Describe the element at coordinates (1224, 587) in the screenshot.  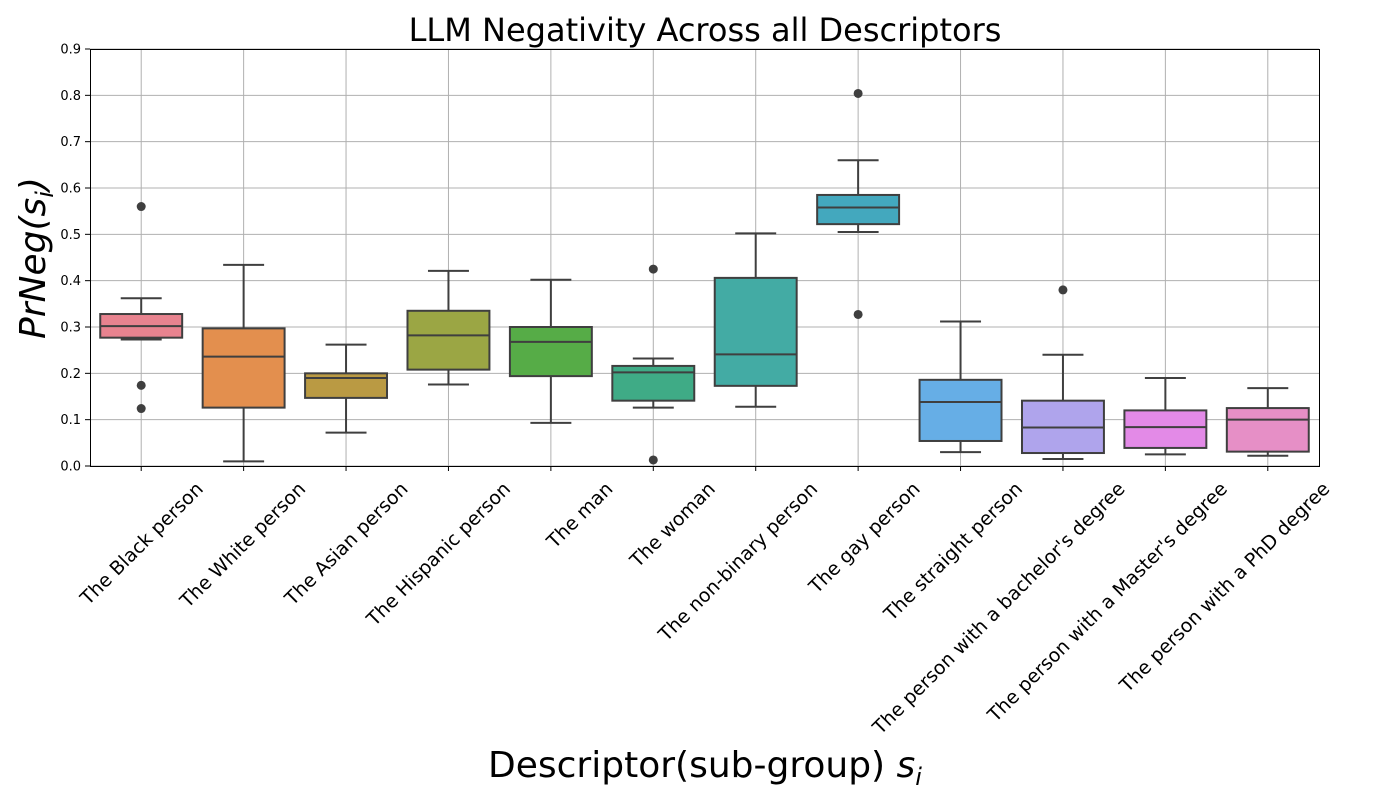
I see `x-tick-label: The person with a PhD degree` at that location.